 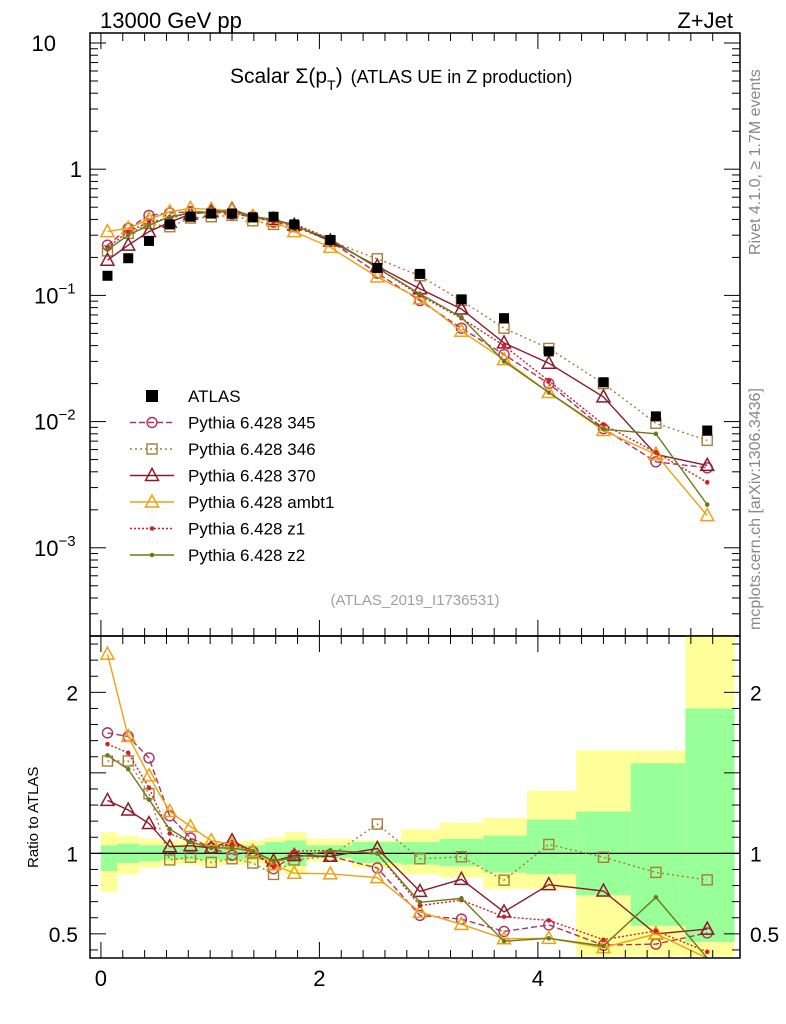 What do you see at coordinates (462, 77) in the screenshot?
I see `title-rest: (ATLAS UE in Z production)` at bounding box center [462, 77].